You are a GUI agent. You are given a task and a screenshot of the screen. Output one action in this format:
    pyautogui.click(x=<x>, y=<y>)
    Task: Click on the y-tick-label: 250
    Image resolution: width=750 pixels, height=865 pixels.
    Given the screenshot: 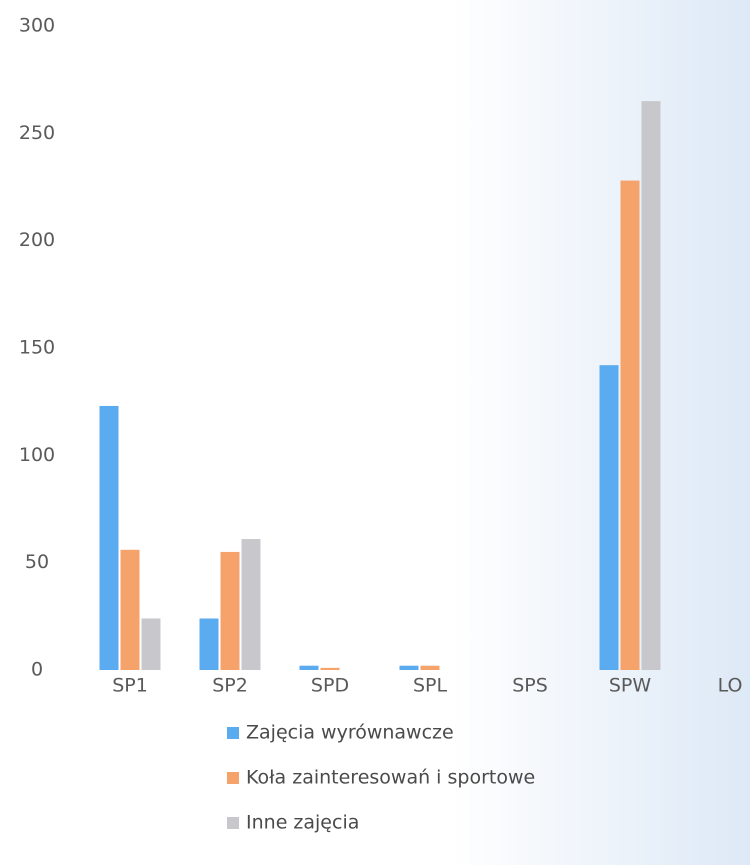 What is the action you would take?
    pyautogui.click(x=37, y=133)
    